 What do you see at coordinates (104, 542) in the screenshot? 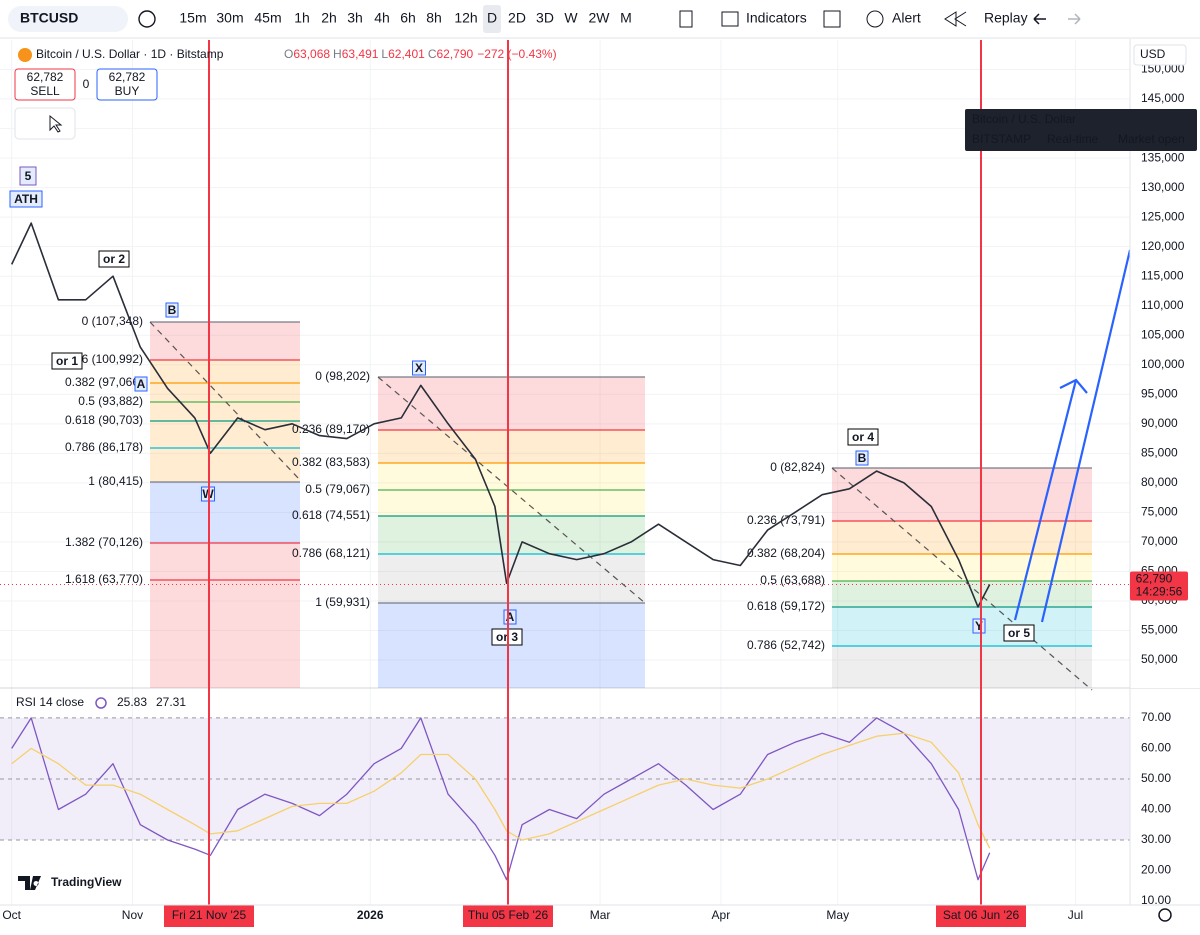
I see `fib-label: 1.382 (70,126)` at bounding box center [104, 542].